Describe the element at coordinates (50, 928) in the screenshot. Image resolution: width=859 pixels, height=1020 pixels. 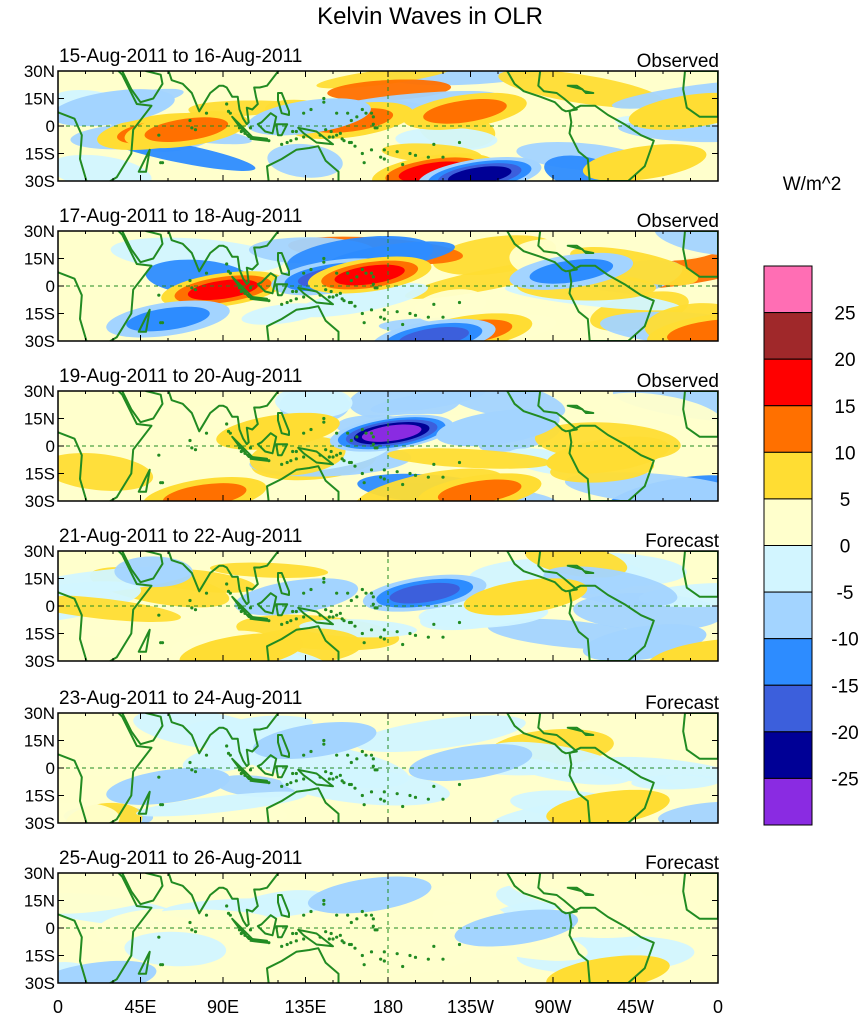
I see `lat-label: 0` at that location.